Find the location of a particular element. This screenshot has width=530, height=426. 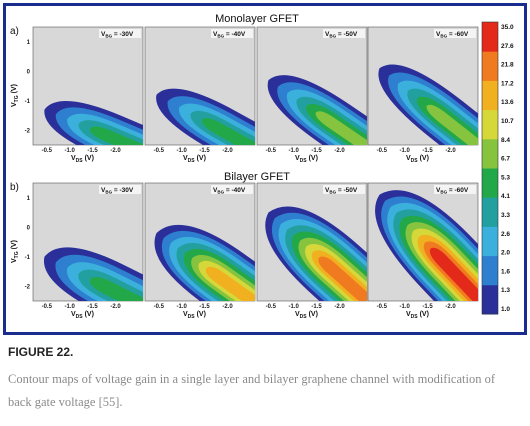

colorbar-tick-label: 6.7 is located at coordinates (505, 159).